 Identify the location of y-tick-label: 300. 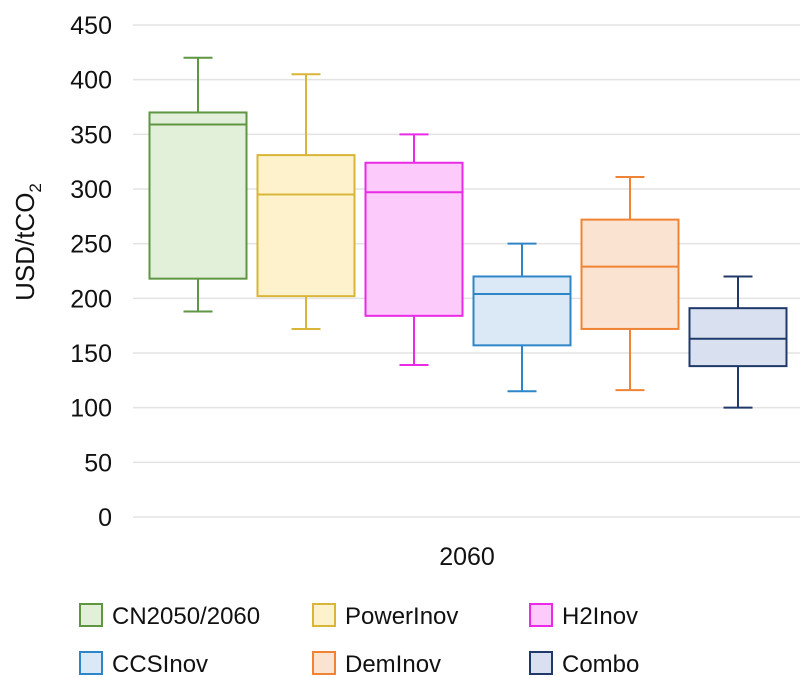
(91, 190).